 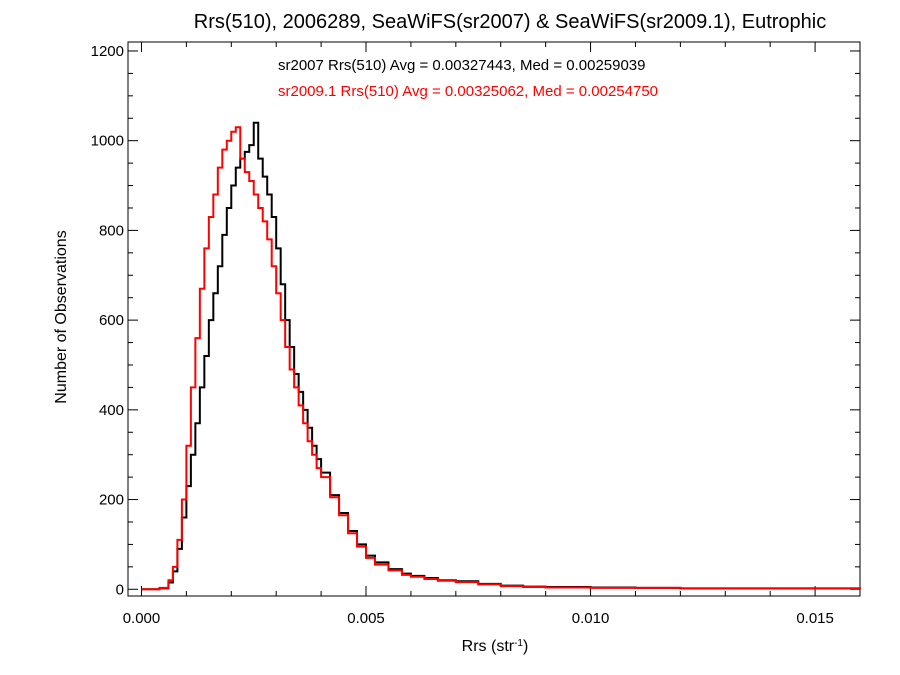 What do you see at coordinates (142, 618) in the screenshot?
I see `x-tick-label: 0.000` at bounding box center [142, 618].